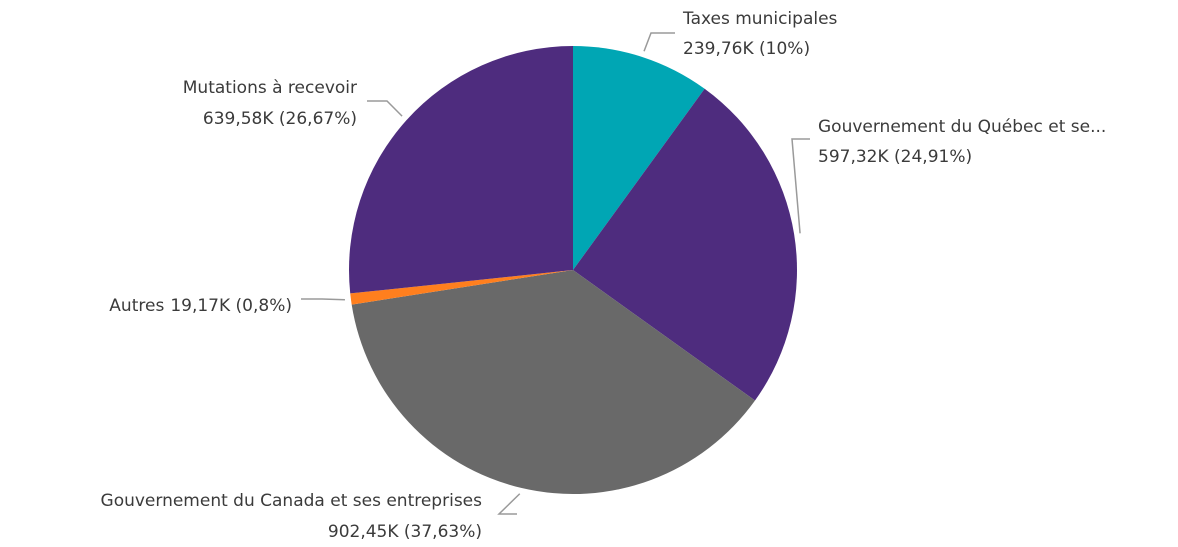 This screenshot has width=1178, height=547. What do you see at coordinates (385, 108) in the screenshot?
I see `leader-line-mutations-a-recevoir` at bounding box center [385, 108].